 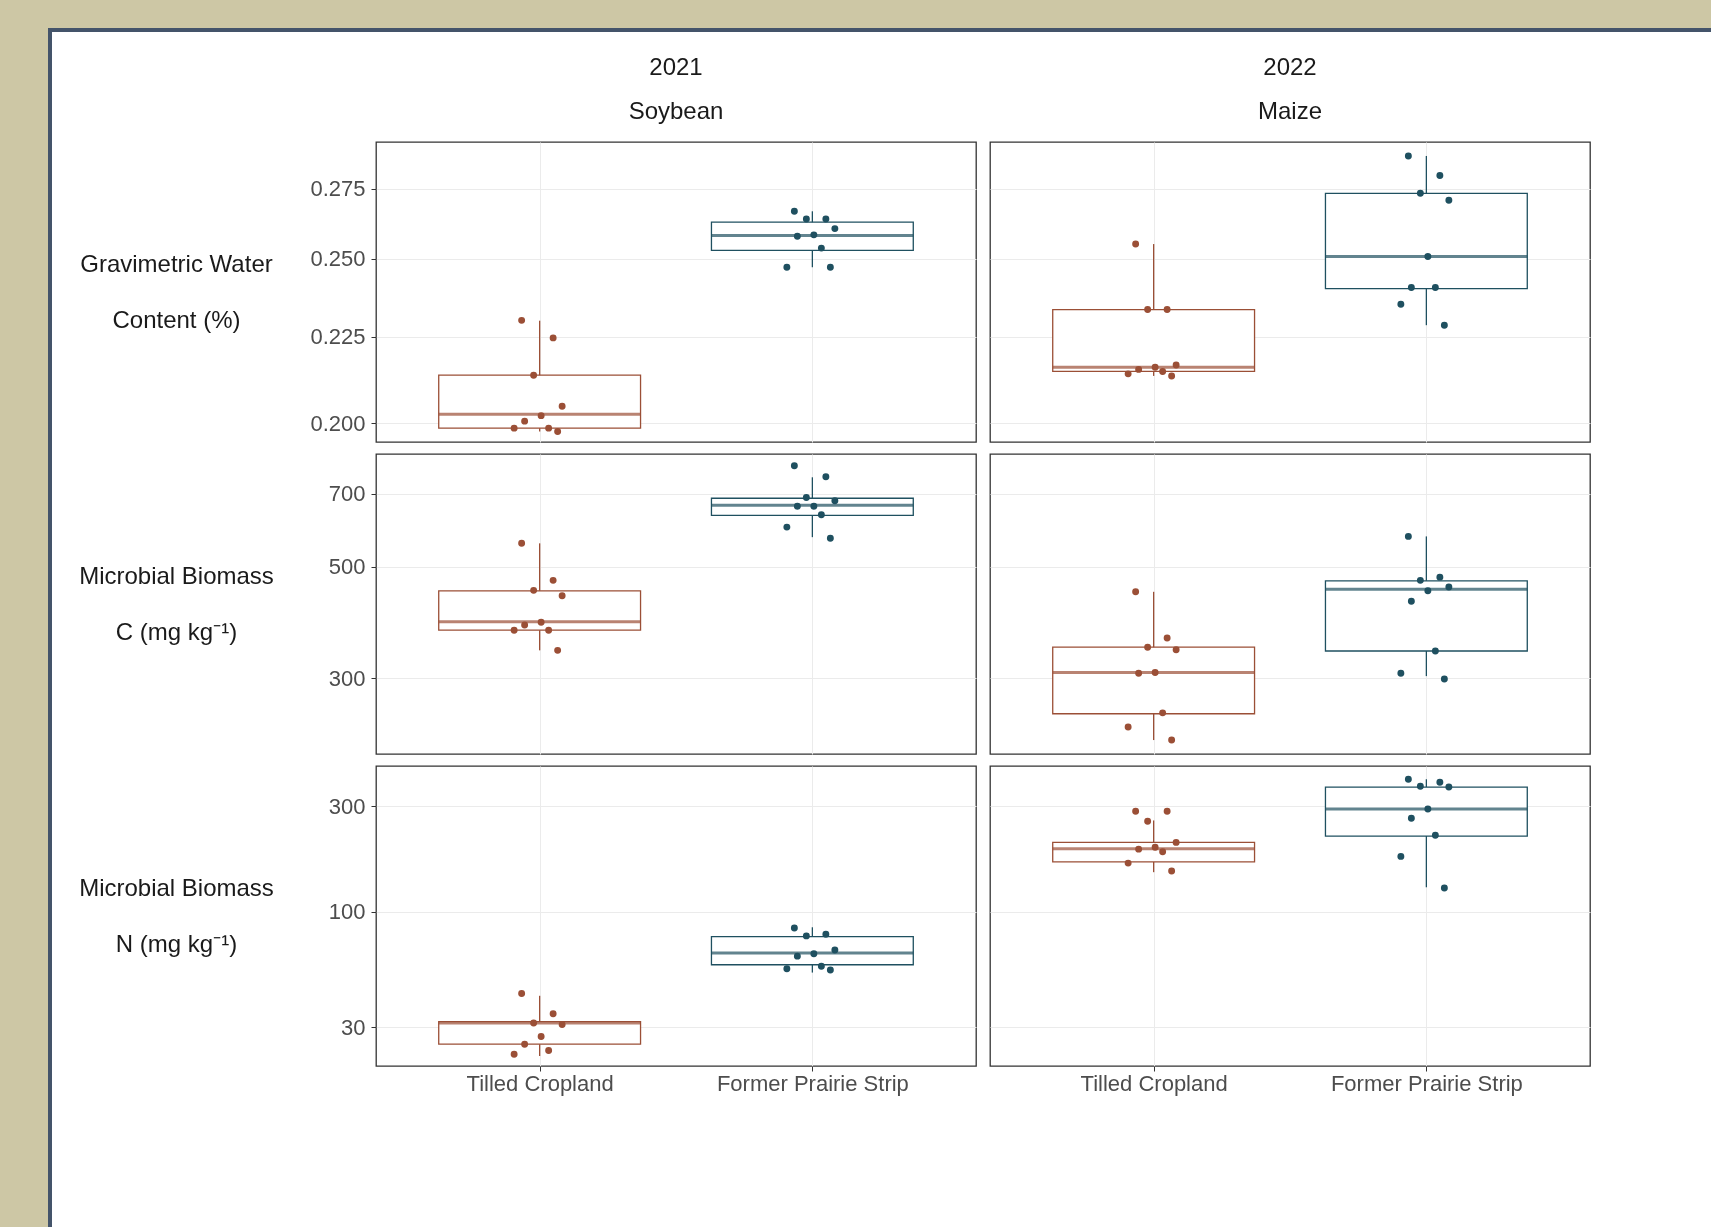 What do you see at coordinates (338, 337) in the screenshot?
I see `y-tick-label: 0.225` at bounding box center [338, 337].